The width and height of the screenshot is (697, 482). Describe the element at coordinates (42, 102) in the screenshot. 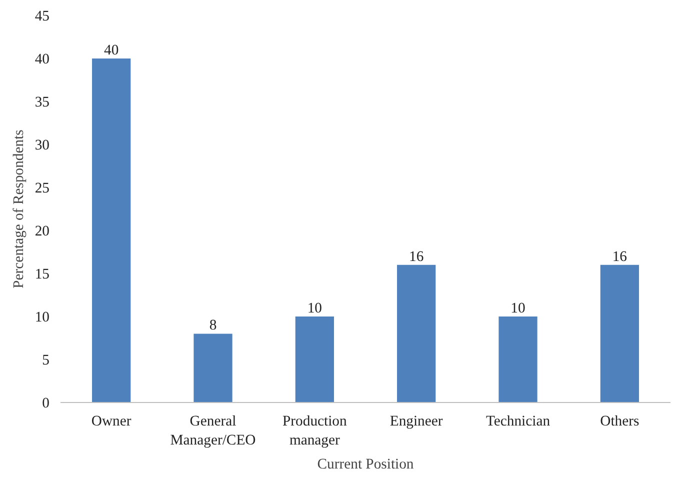

I see `y-tick-label: 35` at that location.